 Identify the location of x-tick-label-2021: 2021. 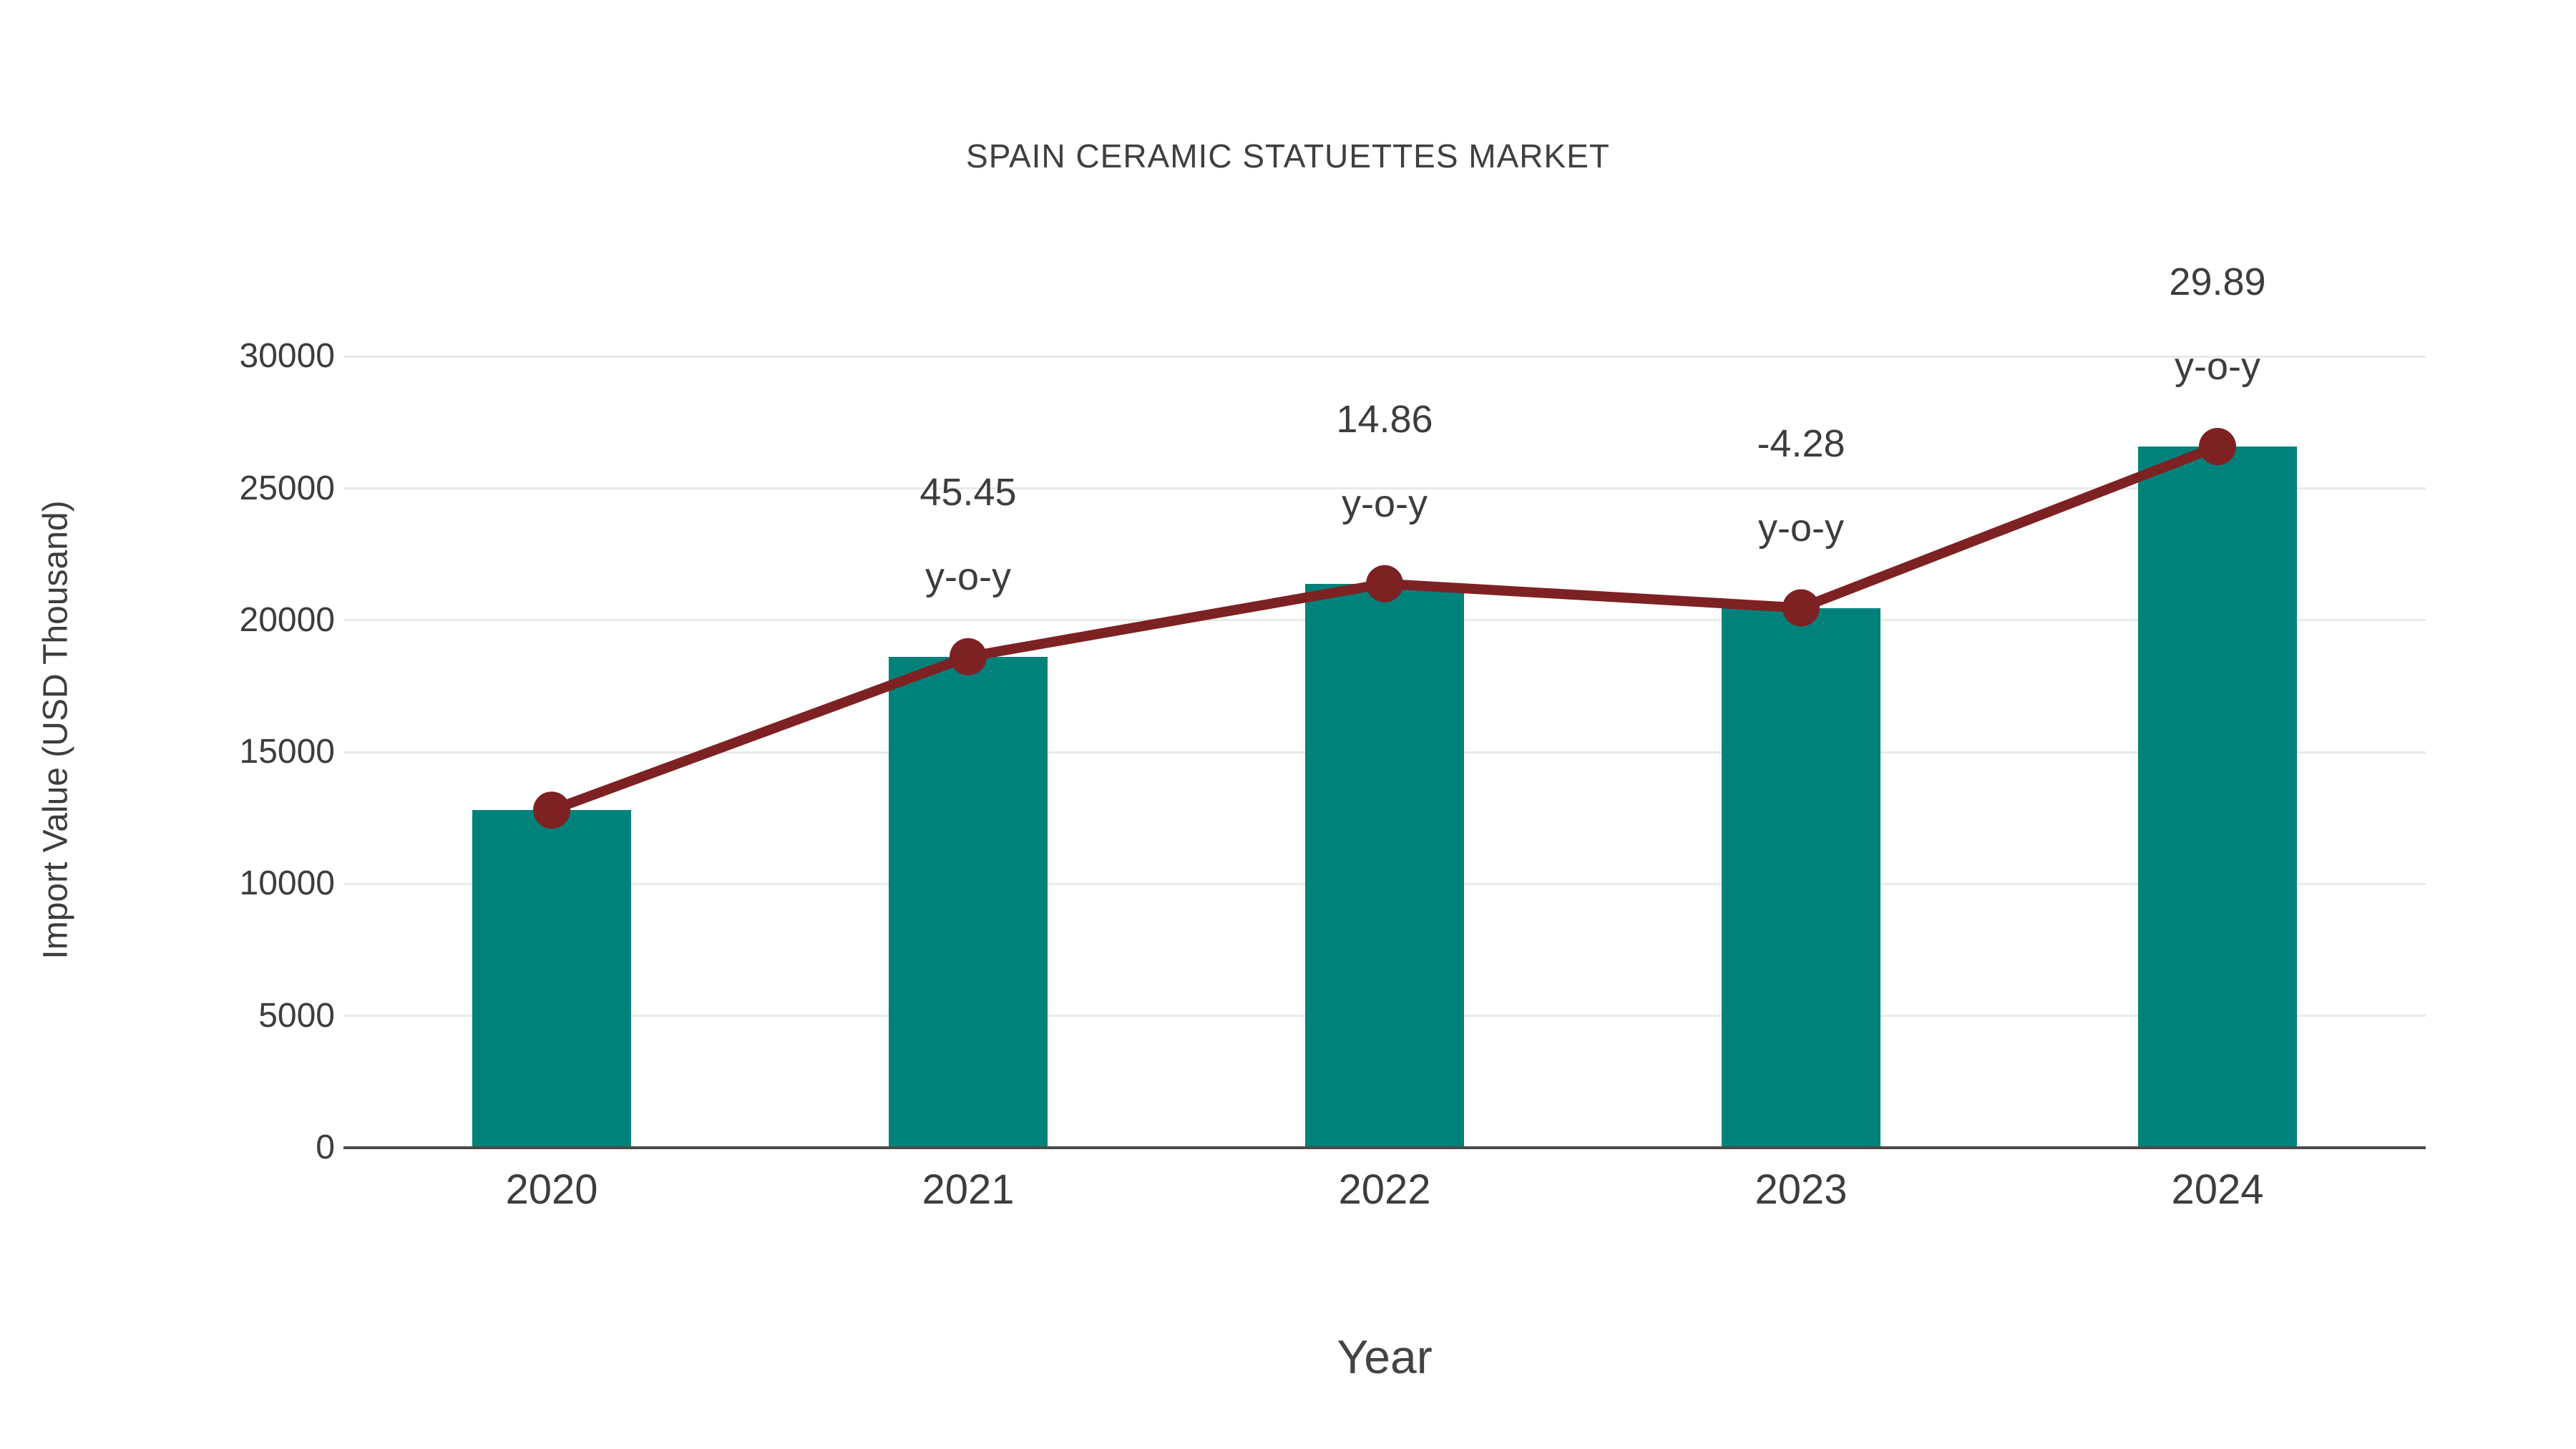
(968, 1189).